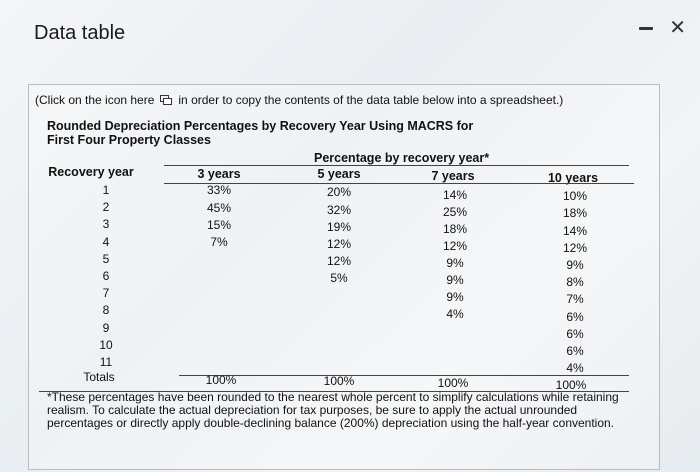  What do you see at coordinates (402, 158) in the screenshot?
I see `group-header: Percentage by recovery year*` at bounding box center [402, 158].